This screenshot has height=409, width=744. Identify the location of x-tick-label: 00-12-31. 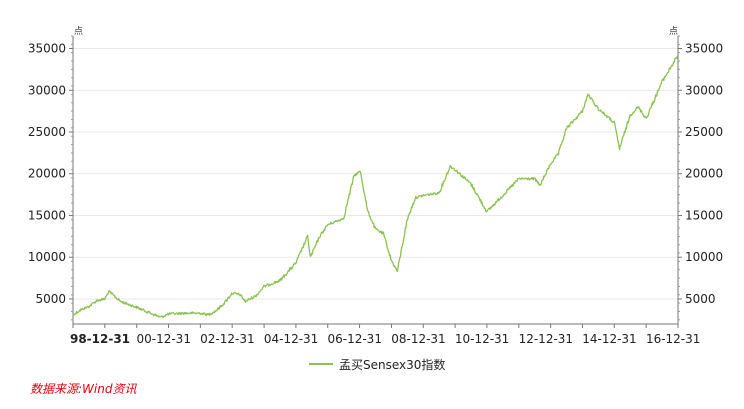
(163, 339).